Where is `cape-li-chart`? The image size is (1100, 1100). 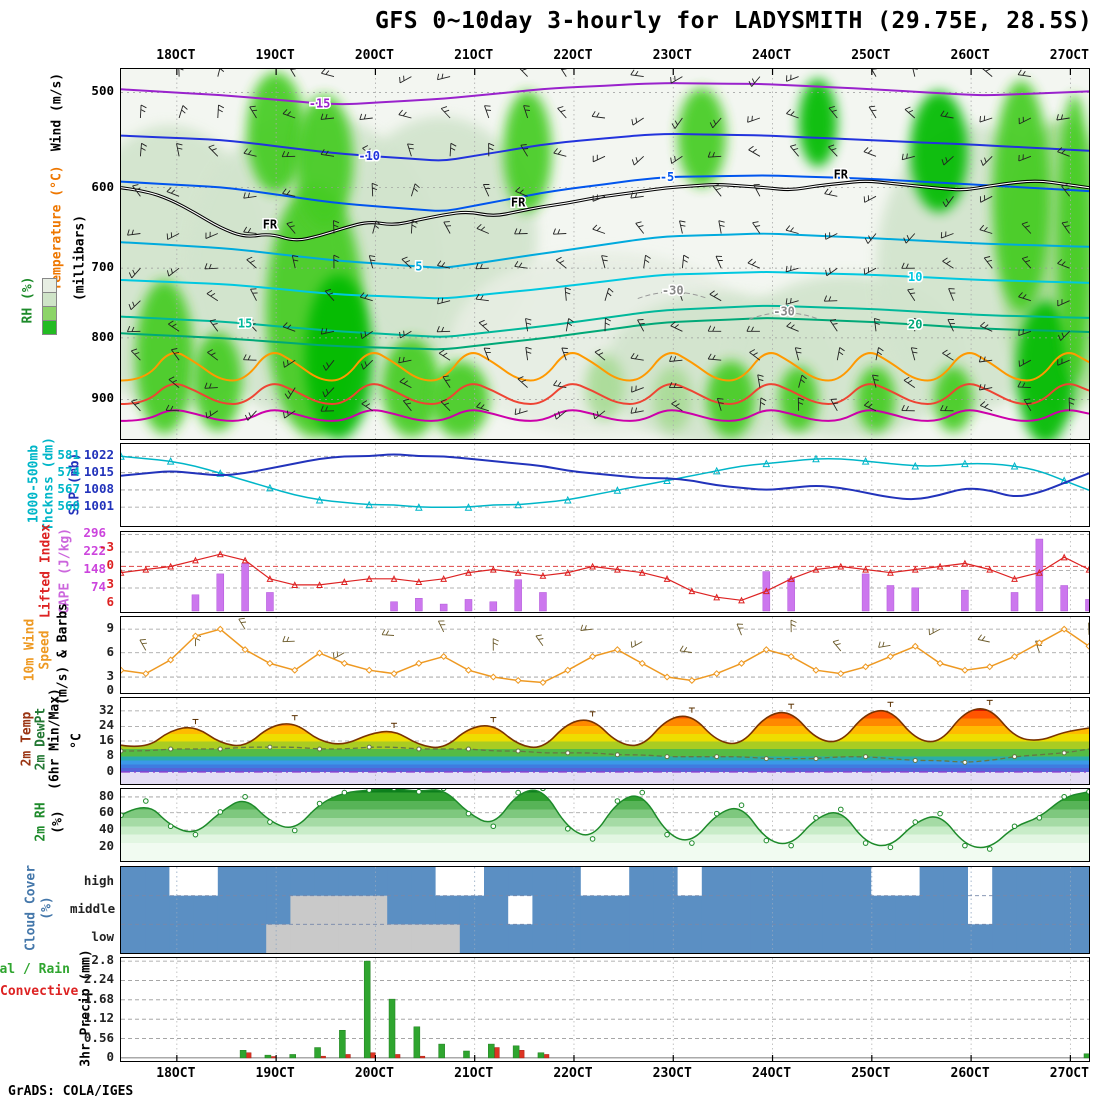 cape-li-chart is located at coordinates (605, 572).